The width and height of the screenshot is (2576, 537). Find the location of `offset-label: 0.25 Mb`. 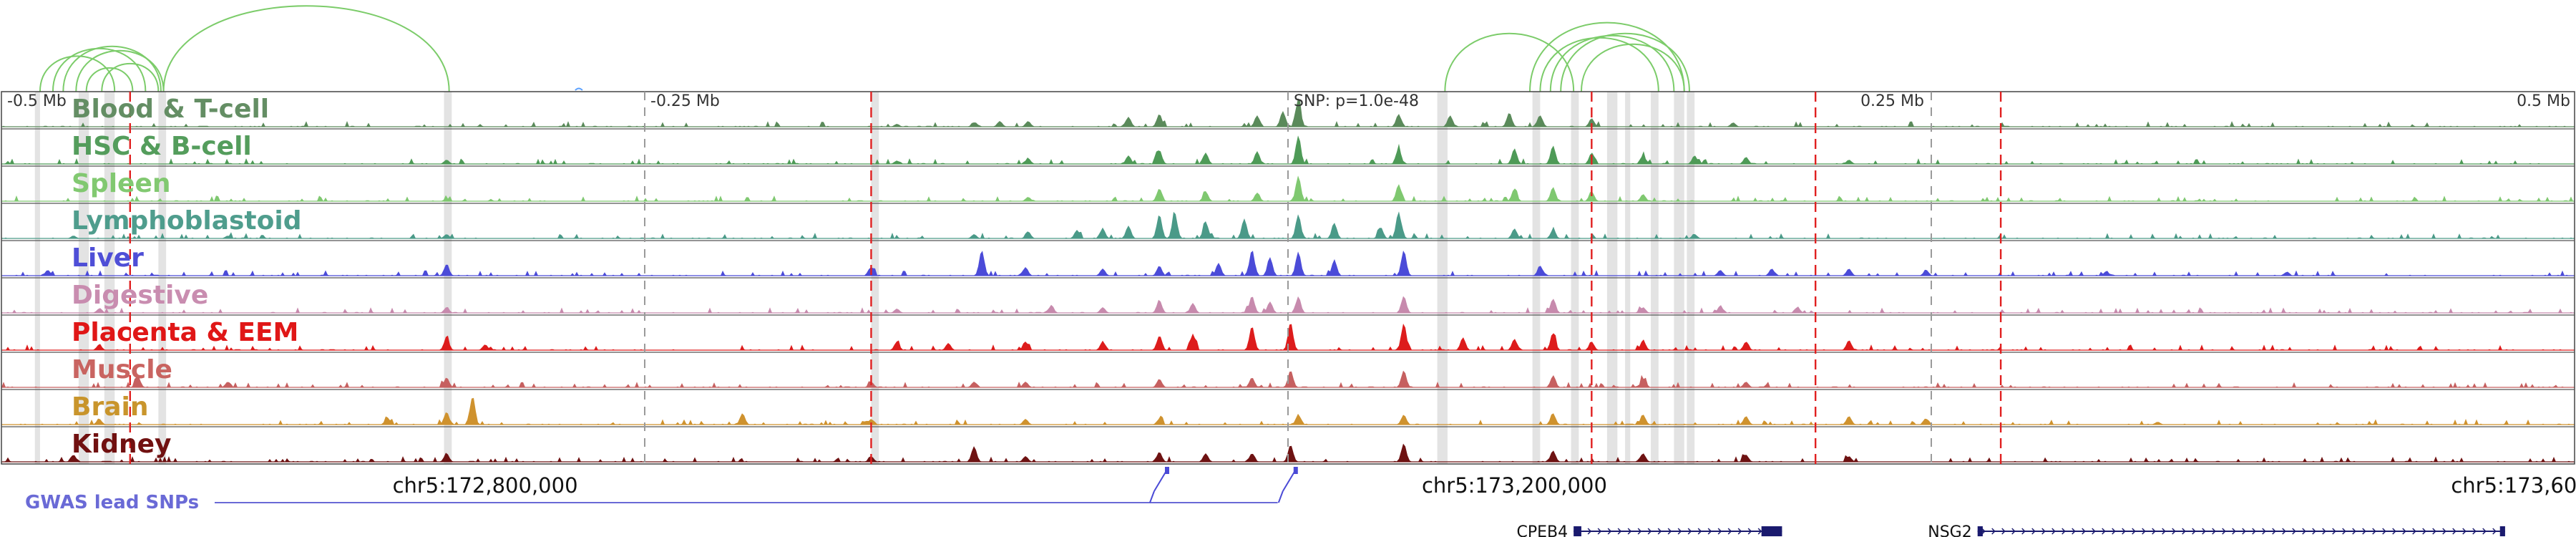

offset-label: 0.25 Mb is located at coordinates (1892, 101).